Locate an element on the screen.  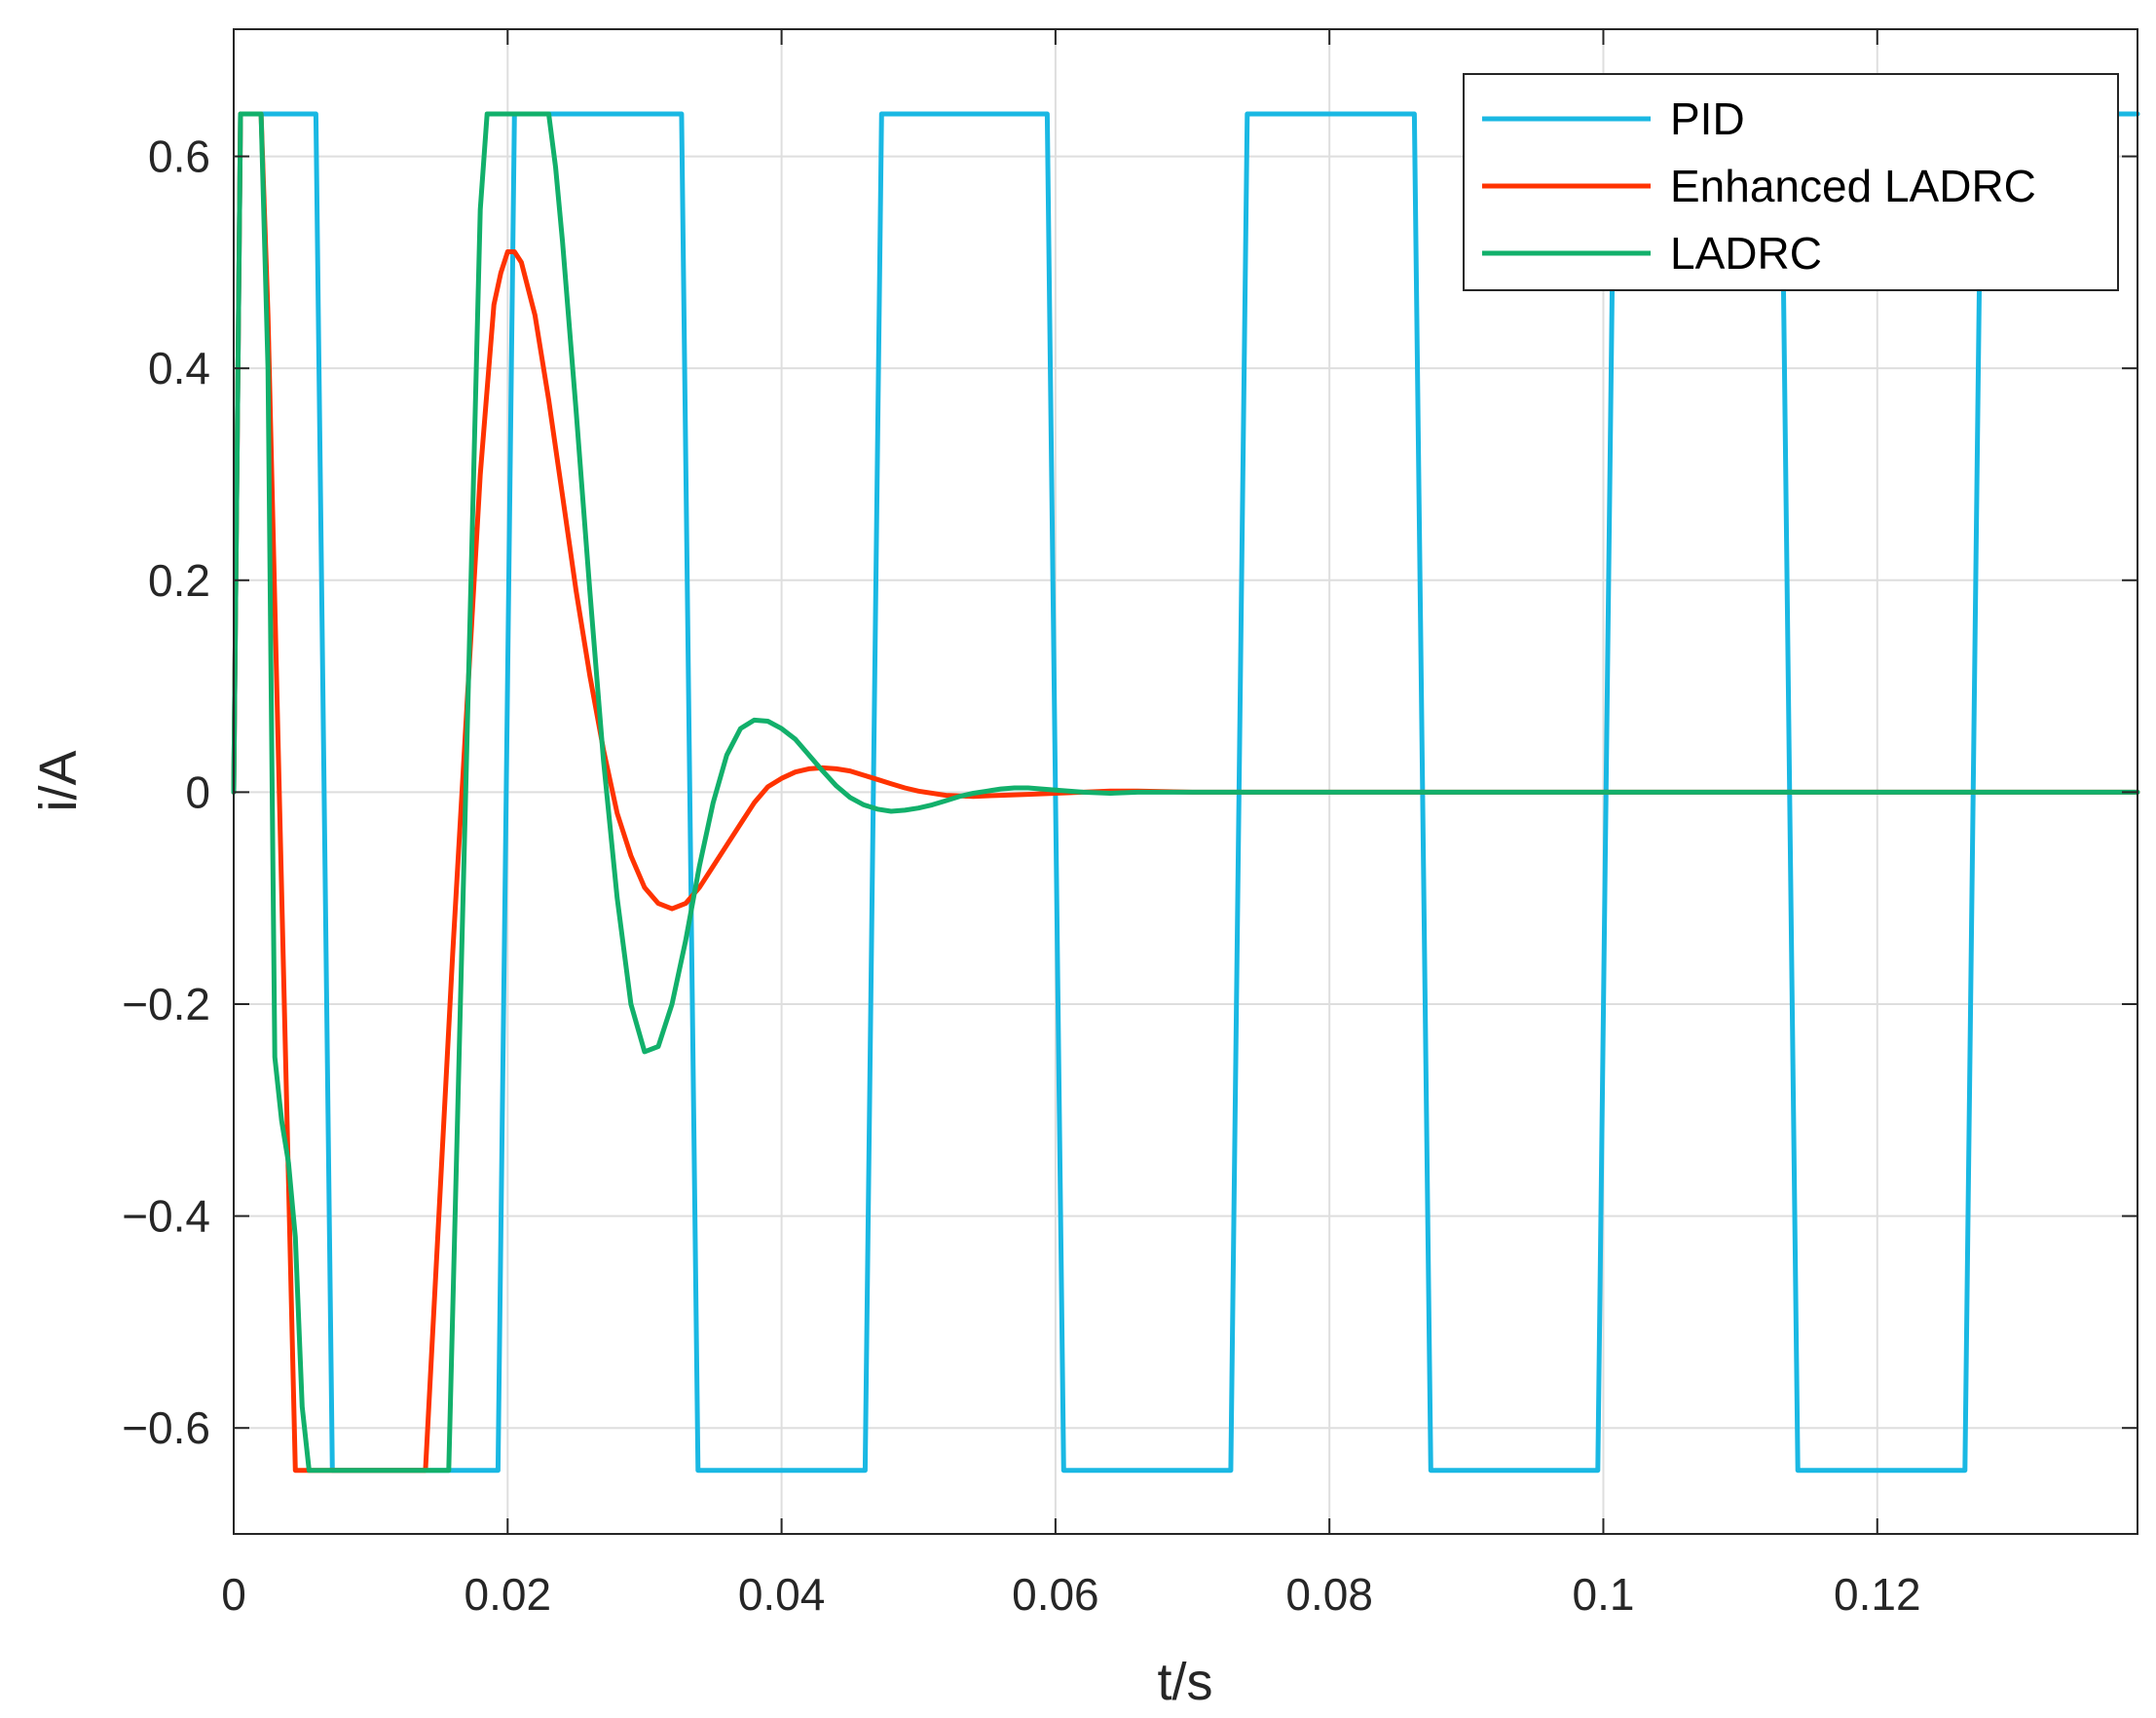
y-tick-label: 0 is located at coordinates (198, 792).